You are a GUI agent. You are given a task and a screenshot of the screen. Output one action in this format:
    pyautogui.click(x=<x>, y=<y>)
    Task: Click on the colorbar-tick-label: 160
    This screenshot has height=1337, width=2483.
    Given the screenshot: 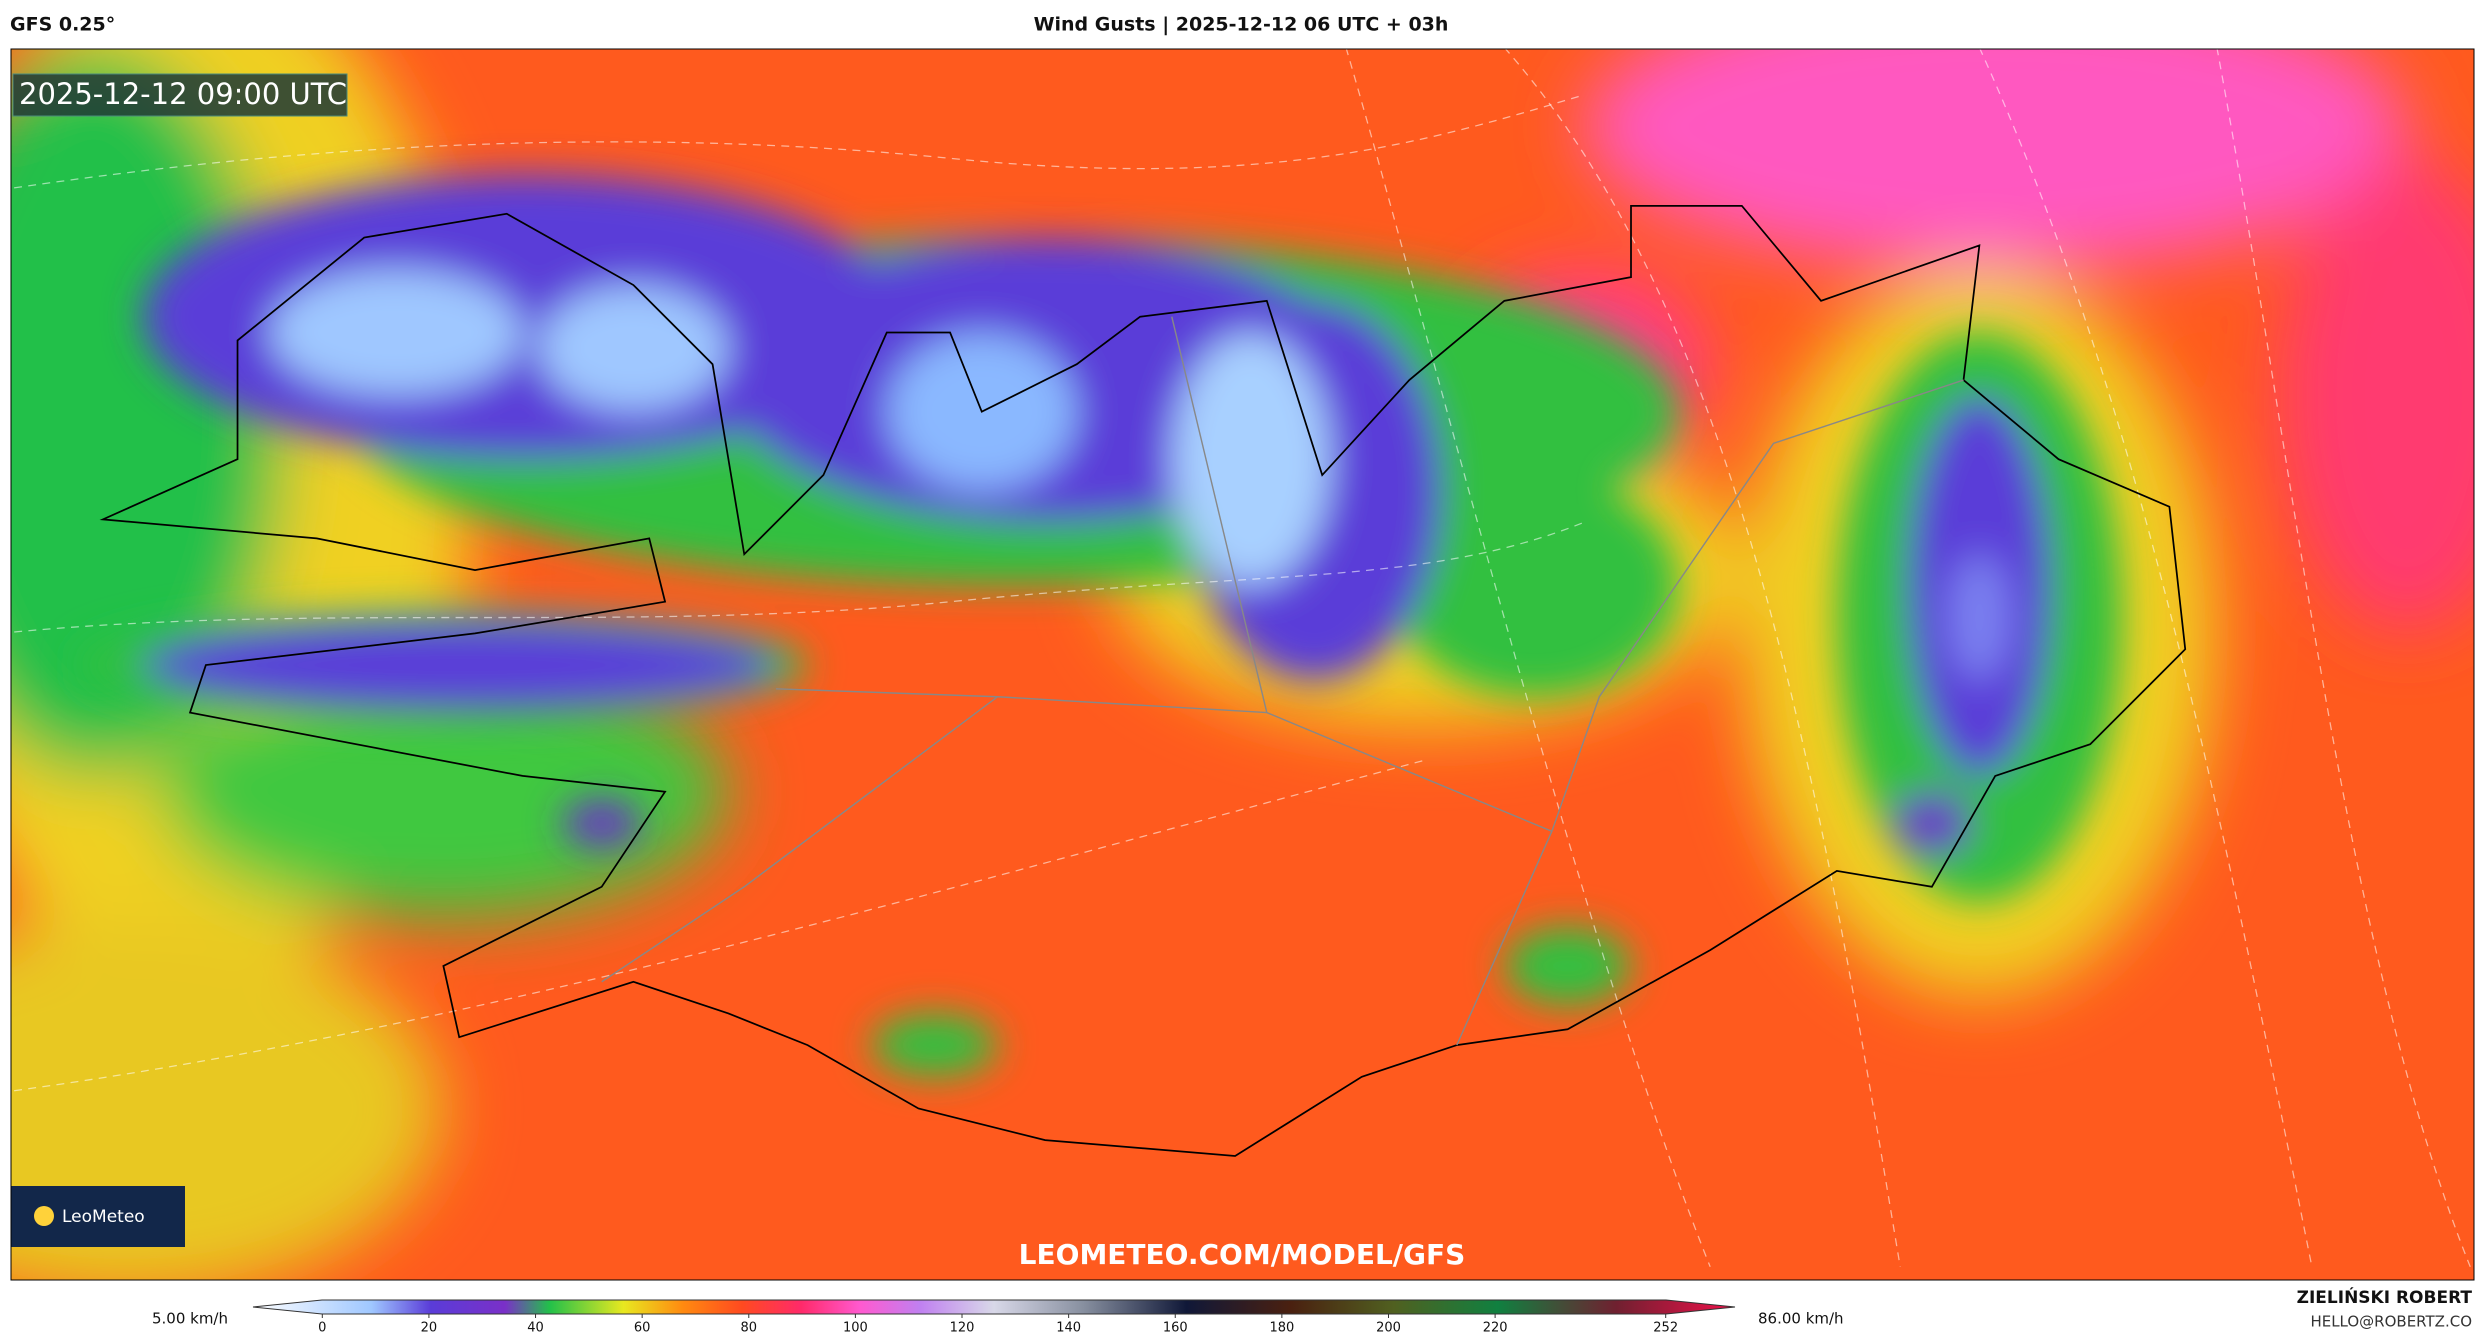 What is the action you would take?
    pyautogui.click(x=1175, y=1328)
    